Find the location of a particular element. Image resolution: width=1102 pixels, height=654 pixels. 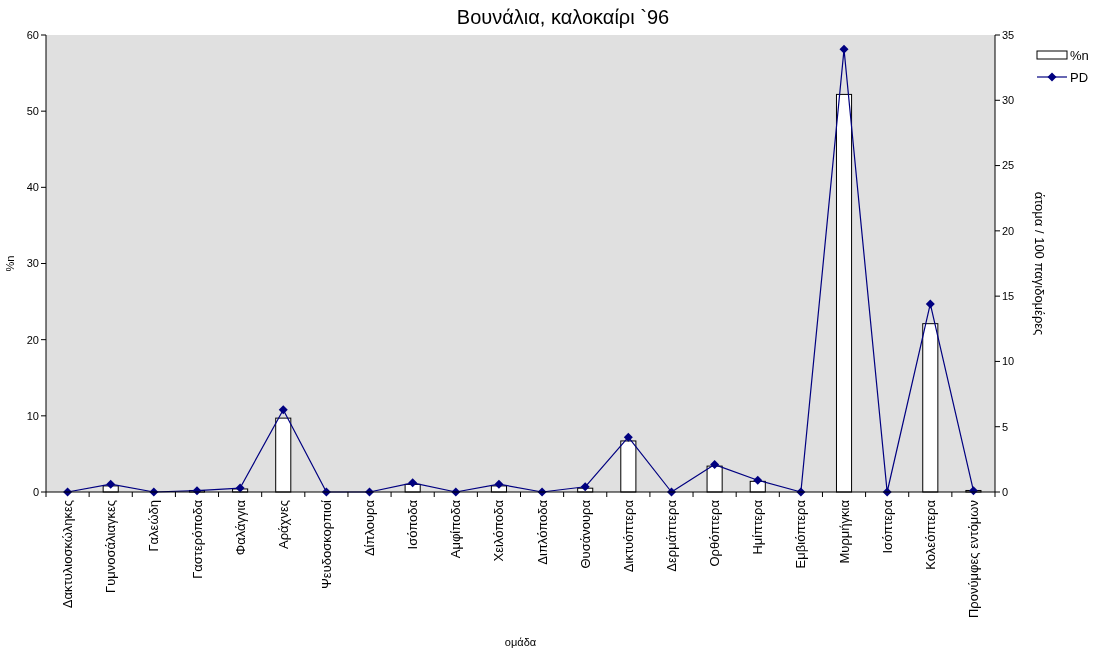

x-tick-label: Κολεόπτερα is located at coordinates (930, 534).